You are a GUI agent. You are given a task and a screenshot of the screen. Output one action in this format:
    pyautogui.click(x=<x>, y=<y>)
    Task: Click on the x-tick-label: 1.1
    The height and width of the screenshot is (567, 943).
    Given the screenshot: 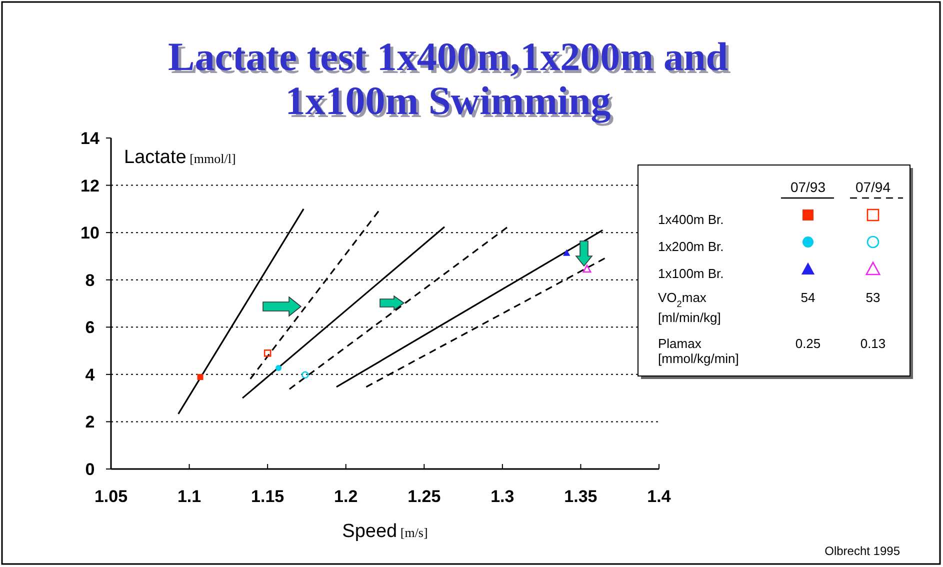 What is the action you would take?
    pyautogui.click(x=189, y=496)
    